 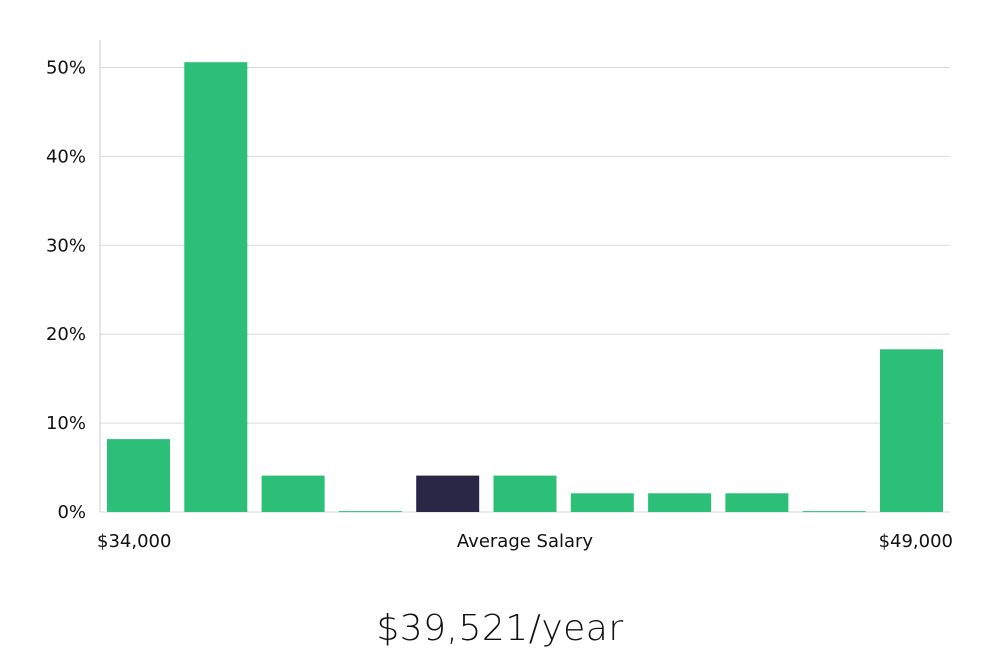 What do you see at coordinates (134, 541) in the screenshot?
I see `x-label-min: $34,000` at bounding box center [134, 541].